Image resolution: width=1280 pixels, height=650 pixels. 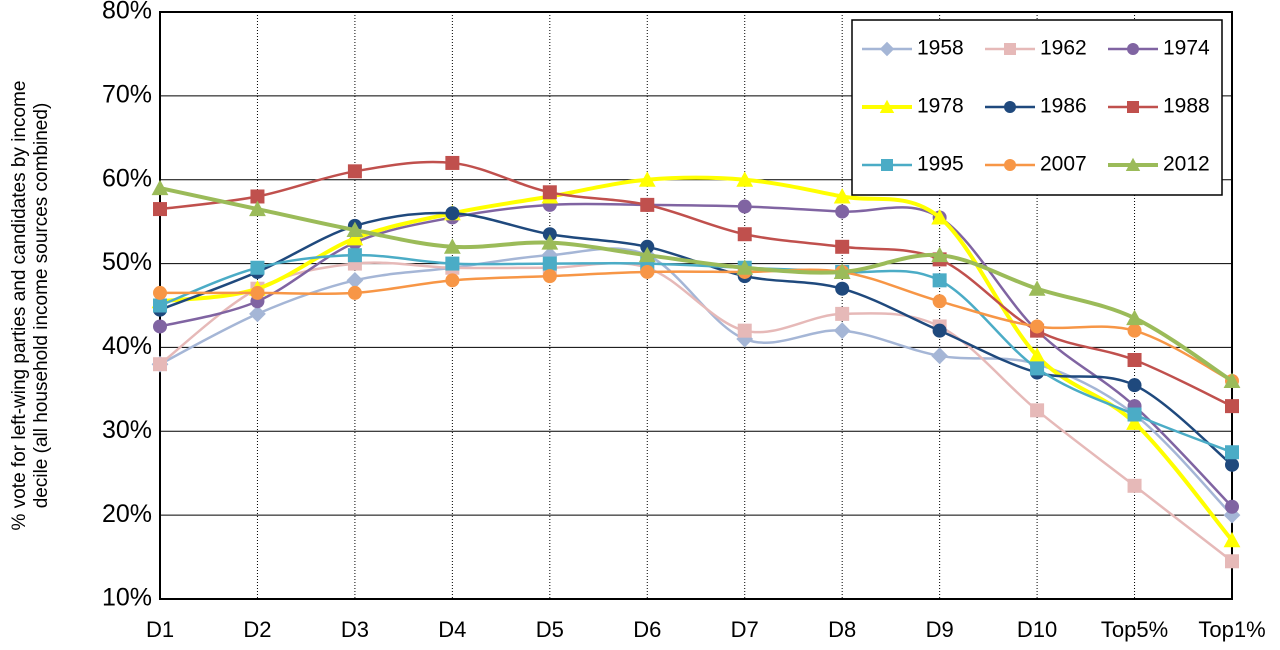 What do you see at coordinates (1063, 164) in the screenshot?
I see `legend-label: 2007` at bounding box center [1063, 164].